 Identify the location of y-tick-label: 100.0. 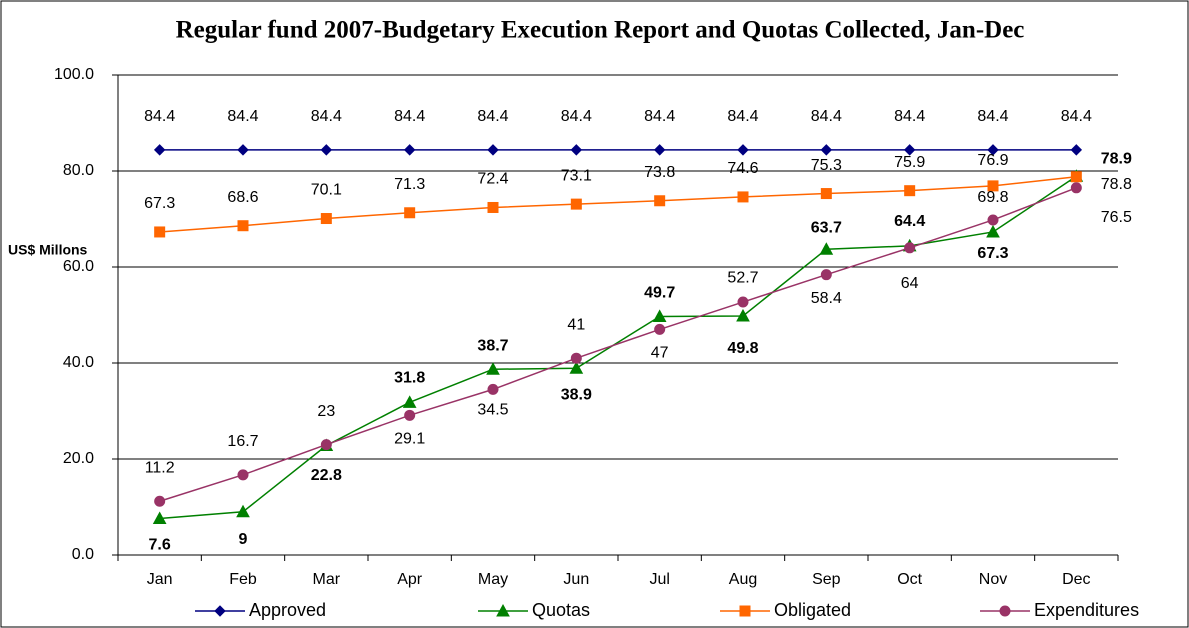
(74, 74).